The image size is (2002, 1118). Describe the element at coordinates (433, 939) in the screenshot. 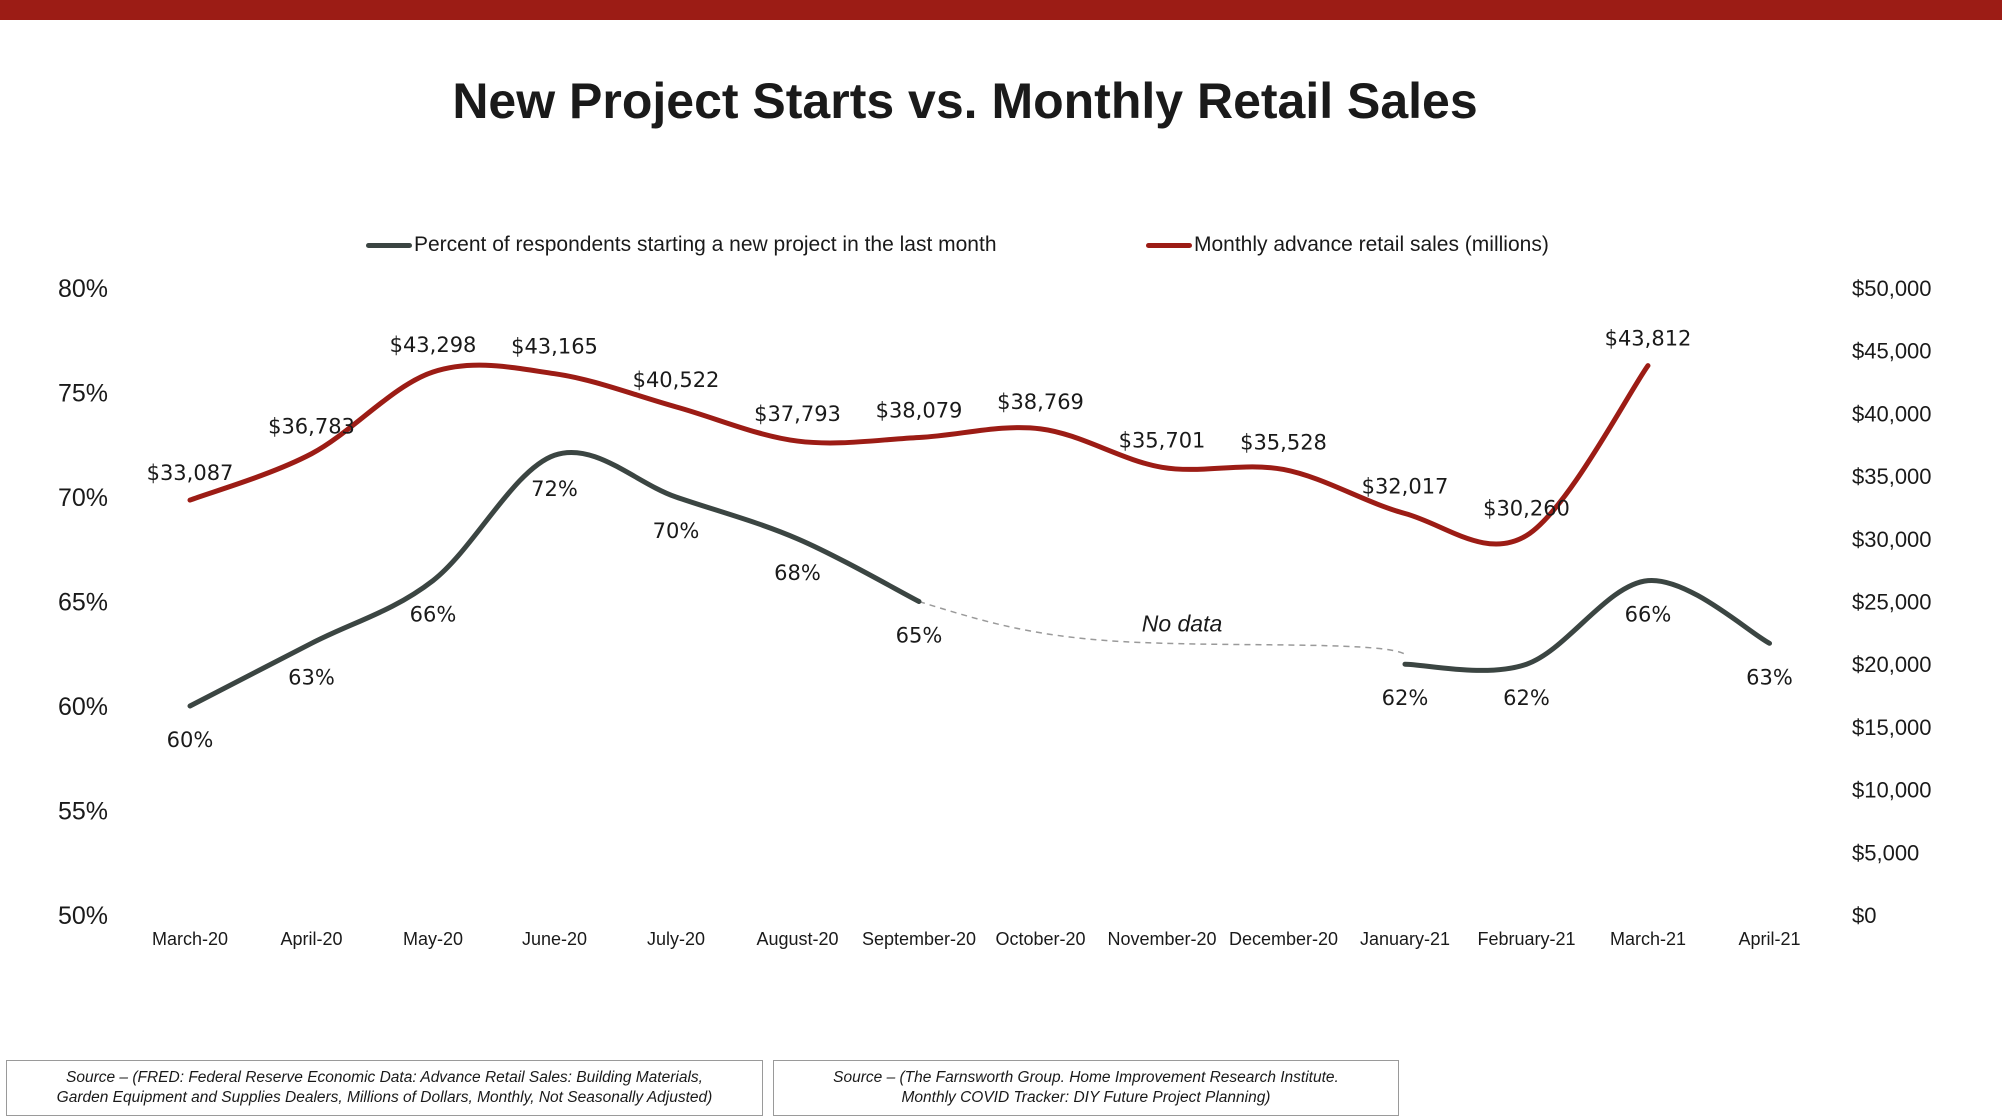

I see `x-tick-label: May-20` at that location.